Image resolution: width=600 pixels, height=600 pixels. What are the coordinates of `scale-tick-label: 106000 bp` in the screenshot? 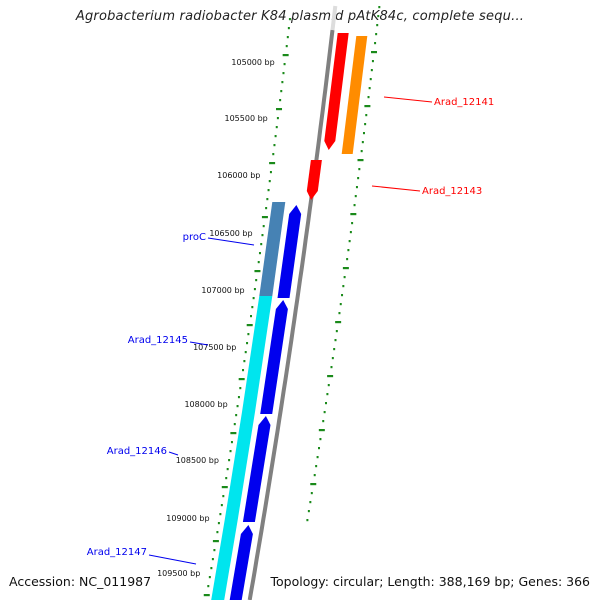 It's located at (238, 175).